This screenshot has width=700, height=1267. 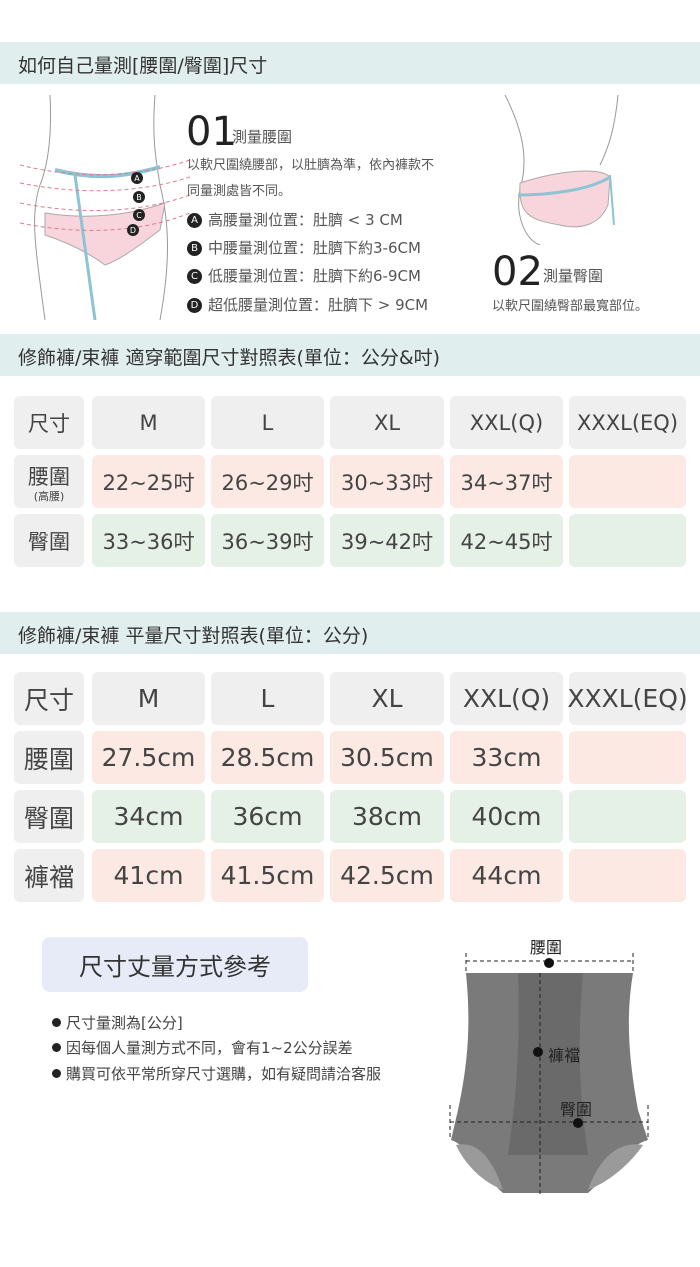 I want to click on column-header: M, so click(x=148, y=422).